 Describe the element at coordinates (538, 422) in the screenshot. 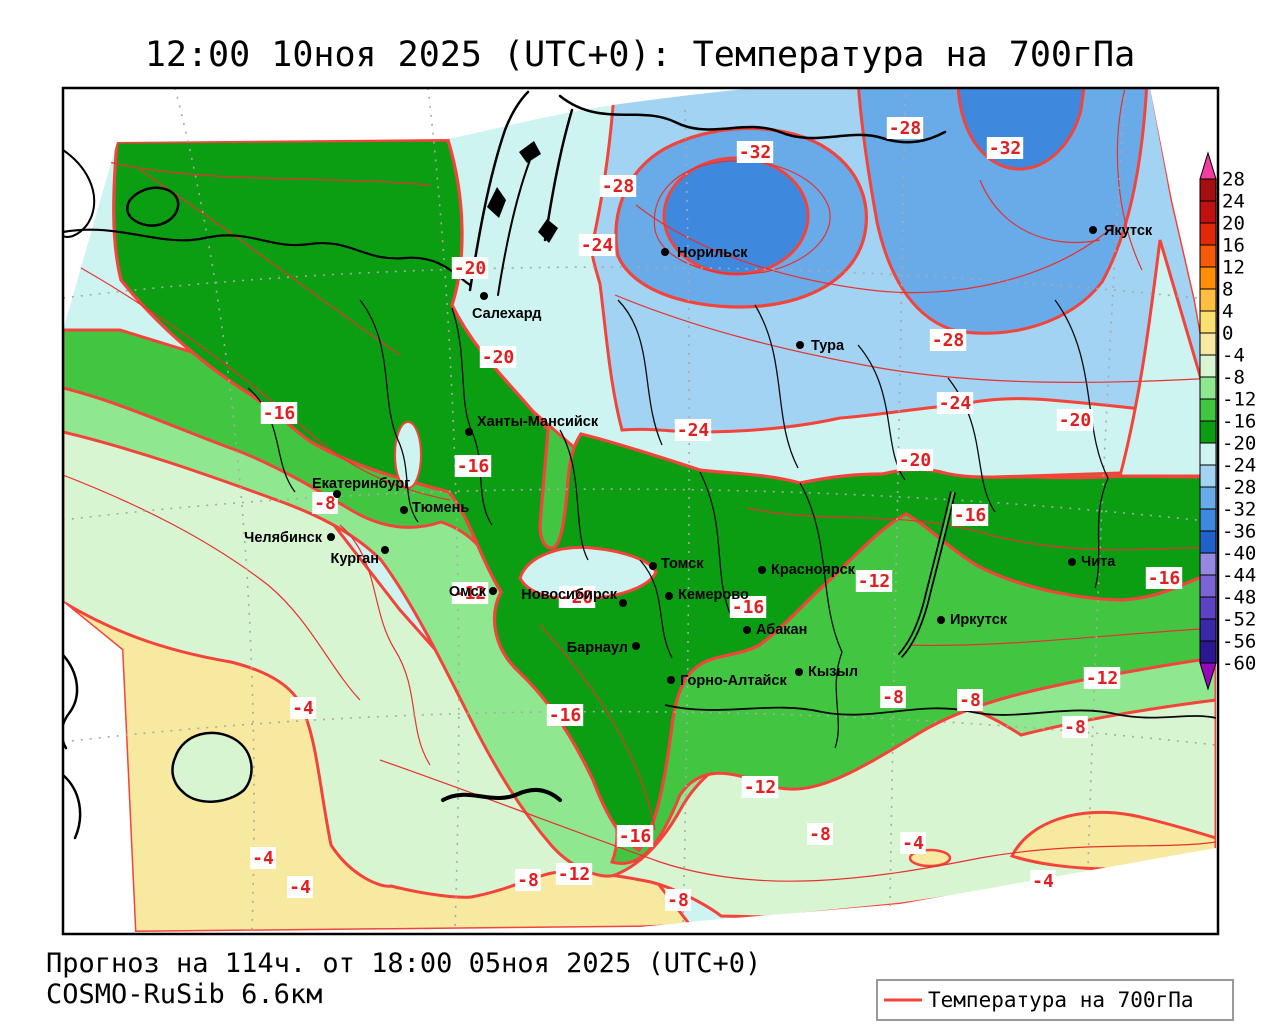

I see `city-label: Ханты-Мансийск` at that location.